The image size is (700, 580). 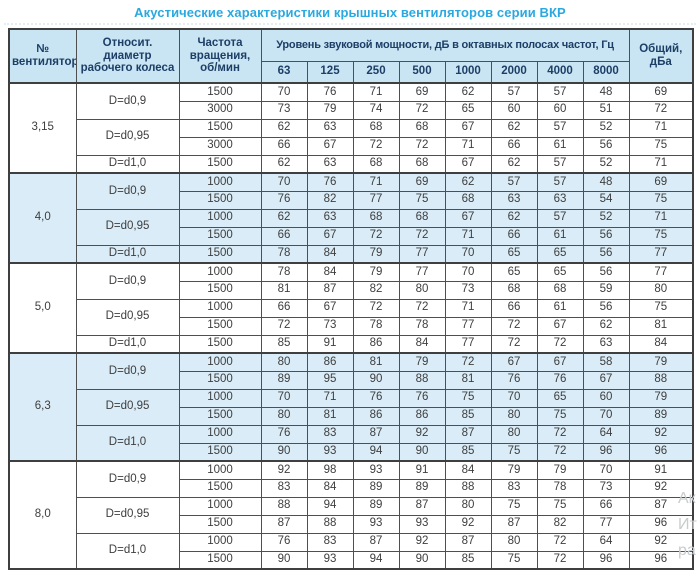 What do you see at coordinates (330, 398) in the screenshot?
I see `level-cell-125: 71` at bounding box center [330, 398].